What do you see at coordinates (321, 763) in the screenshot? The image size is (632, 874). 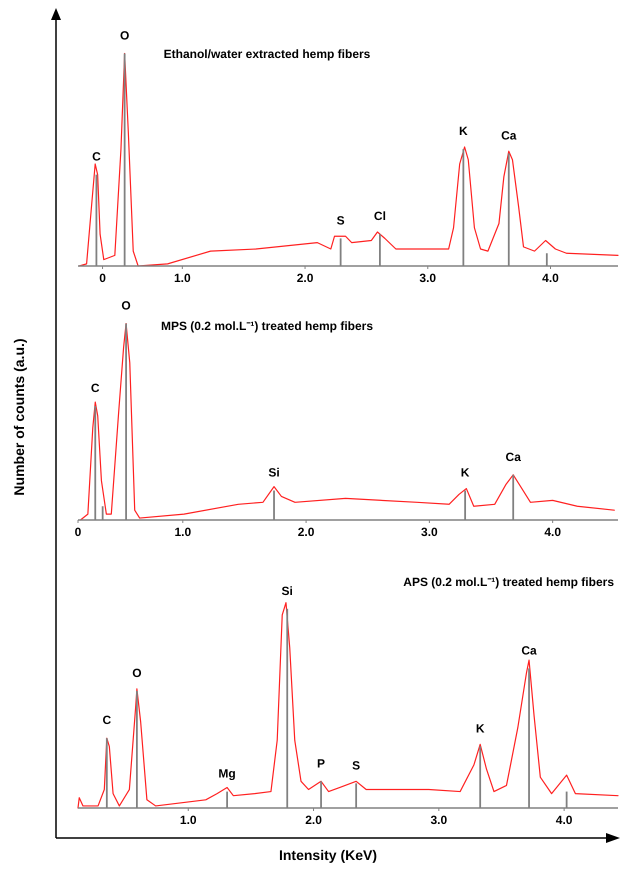 I see `annotation: P` at bounding box center [321, 763].